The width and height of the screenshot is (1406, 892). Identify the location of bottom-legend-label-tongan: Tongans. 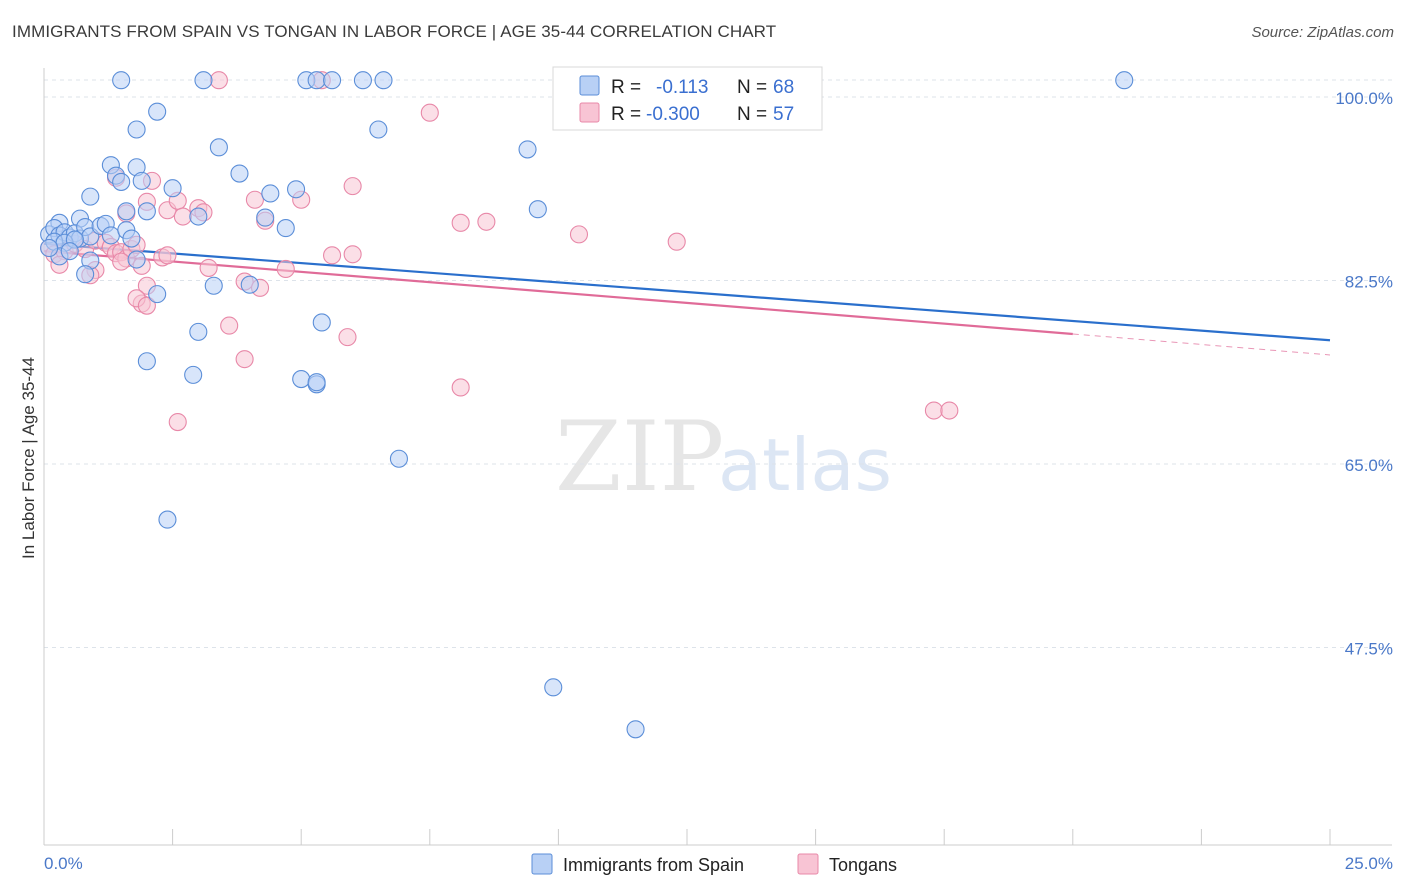
(863, 865).